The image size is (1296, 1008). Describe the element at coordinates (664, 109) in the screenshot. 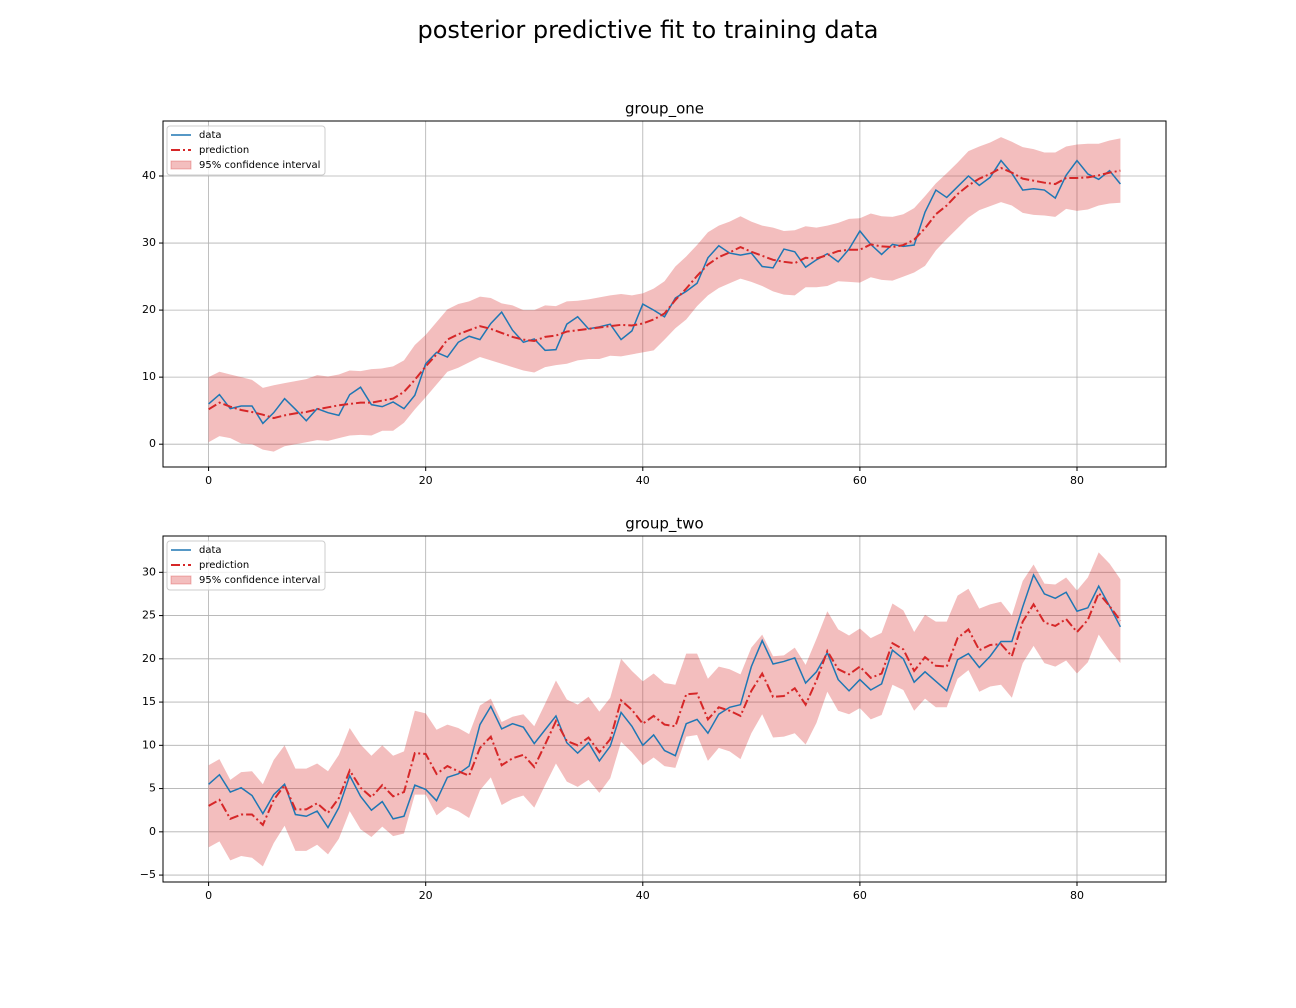

I see `axes-title: group_one` at that location.